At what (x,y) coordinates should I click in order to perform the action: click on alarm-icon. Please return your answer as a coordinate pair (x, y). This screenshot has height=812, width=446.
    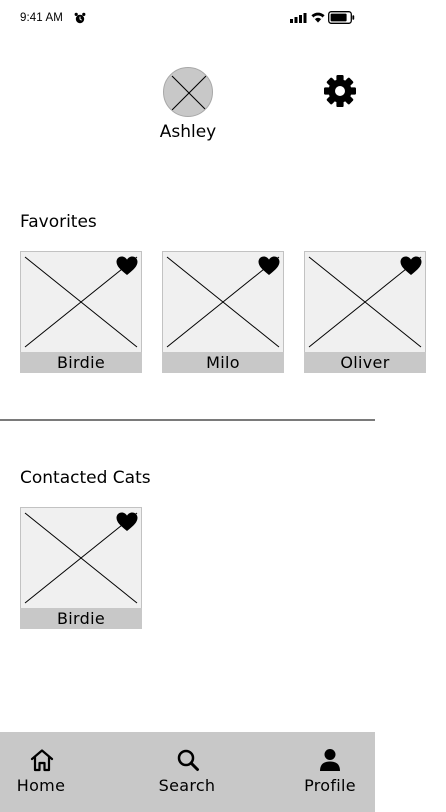
    Looking at the image, I should click on (80, 18).